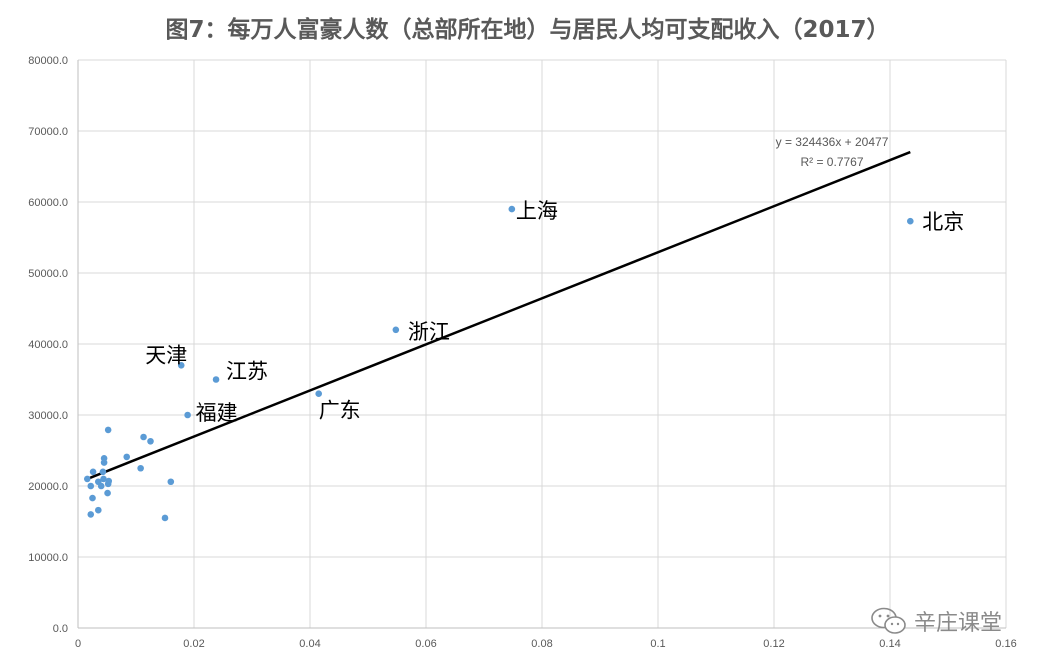 The image size is (1055, 668). I want to click on point-label: 福建, so click(217, 413).